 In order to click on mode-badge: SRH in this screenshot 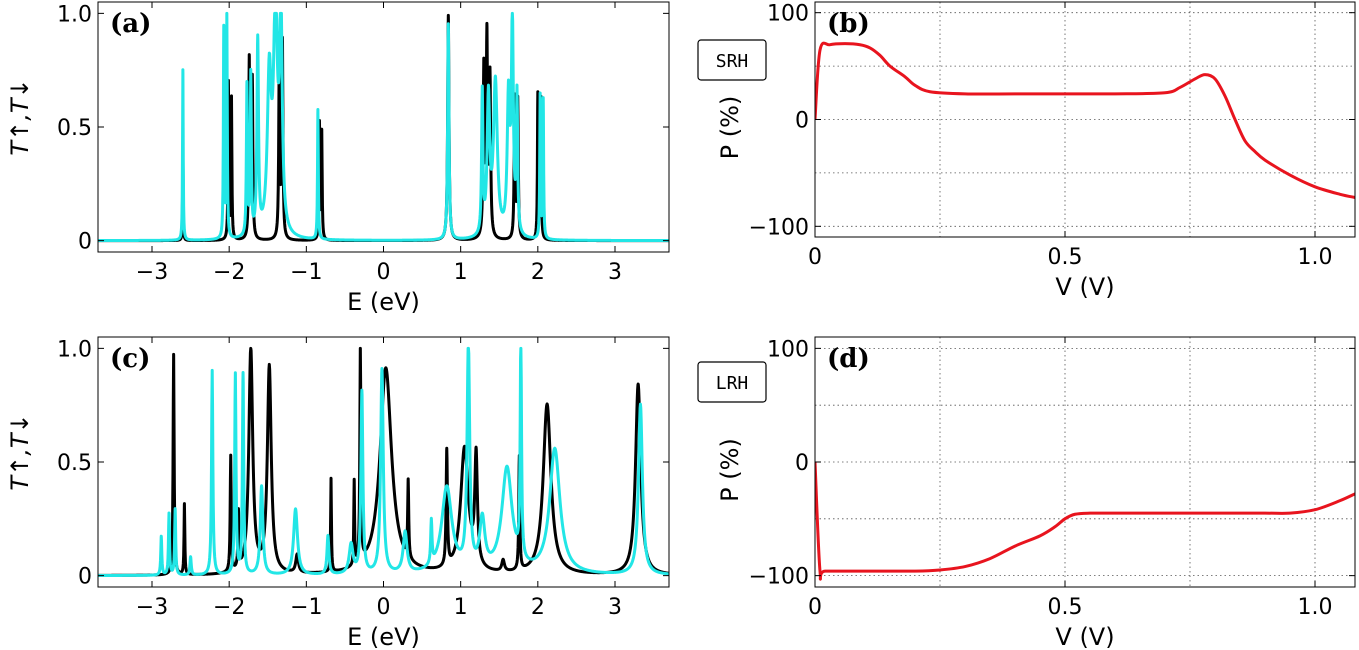, I will do `click(732, 60)`.